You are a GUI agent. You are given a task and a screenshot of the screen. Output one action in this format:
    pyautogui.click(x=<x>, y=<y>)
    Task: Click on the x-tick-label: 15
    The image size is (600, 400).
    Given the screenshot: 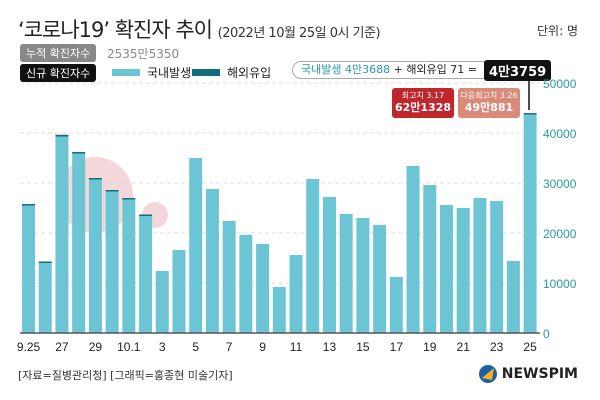 What is the action you would take?
    pyautogui.click(x=363, y=347)
    